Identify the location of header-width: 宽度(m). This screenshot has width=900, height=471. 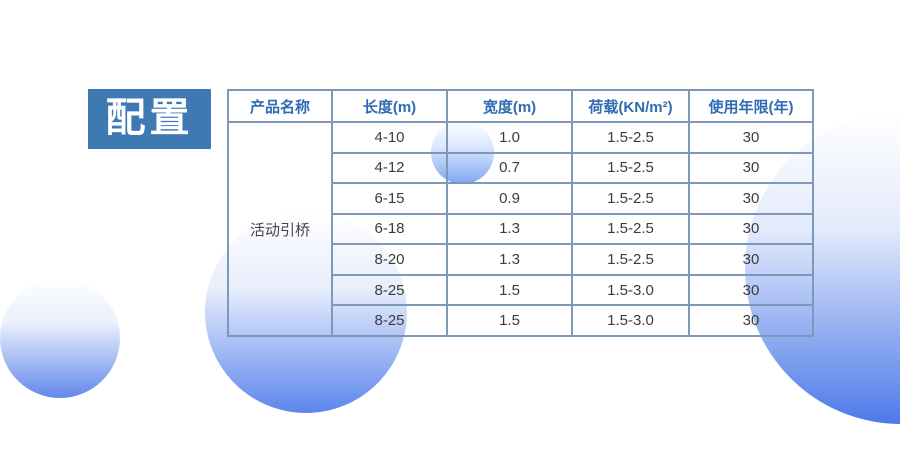
(509, 106).